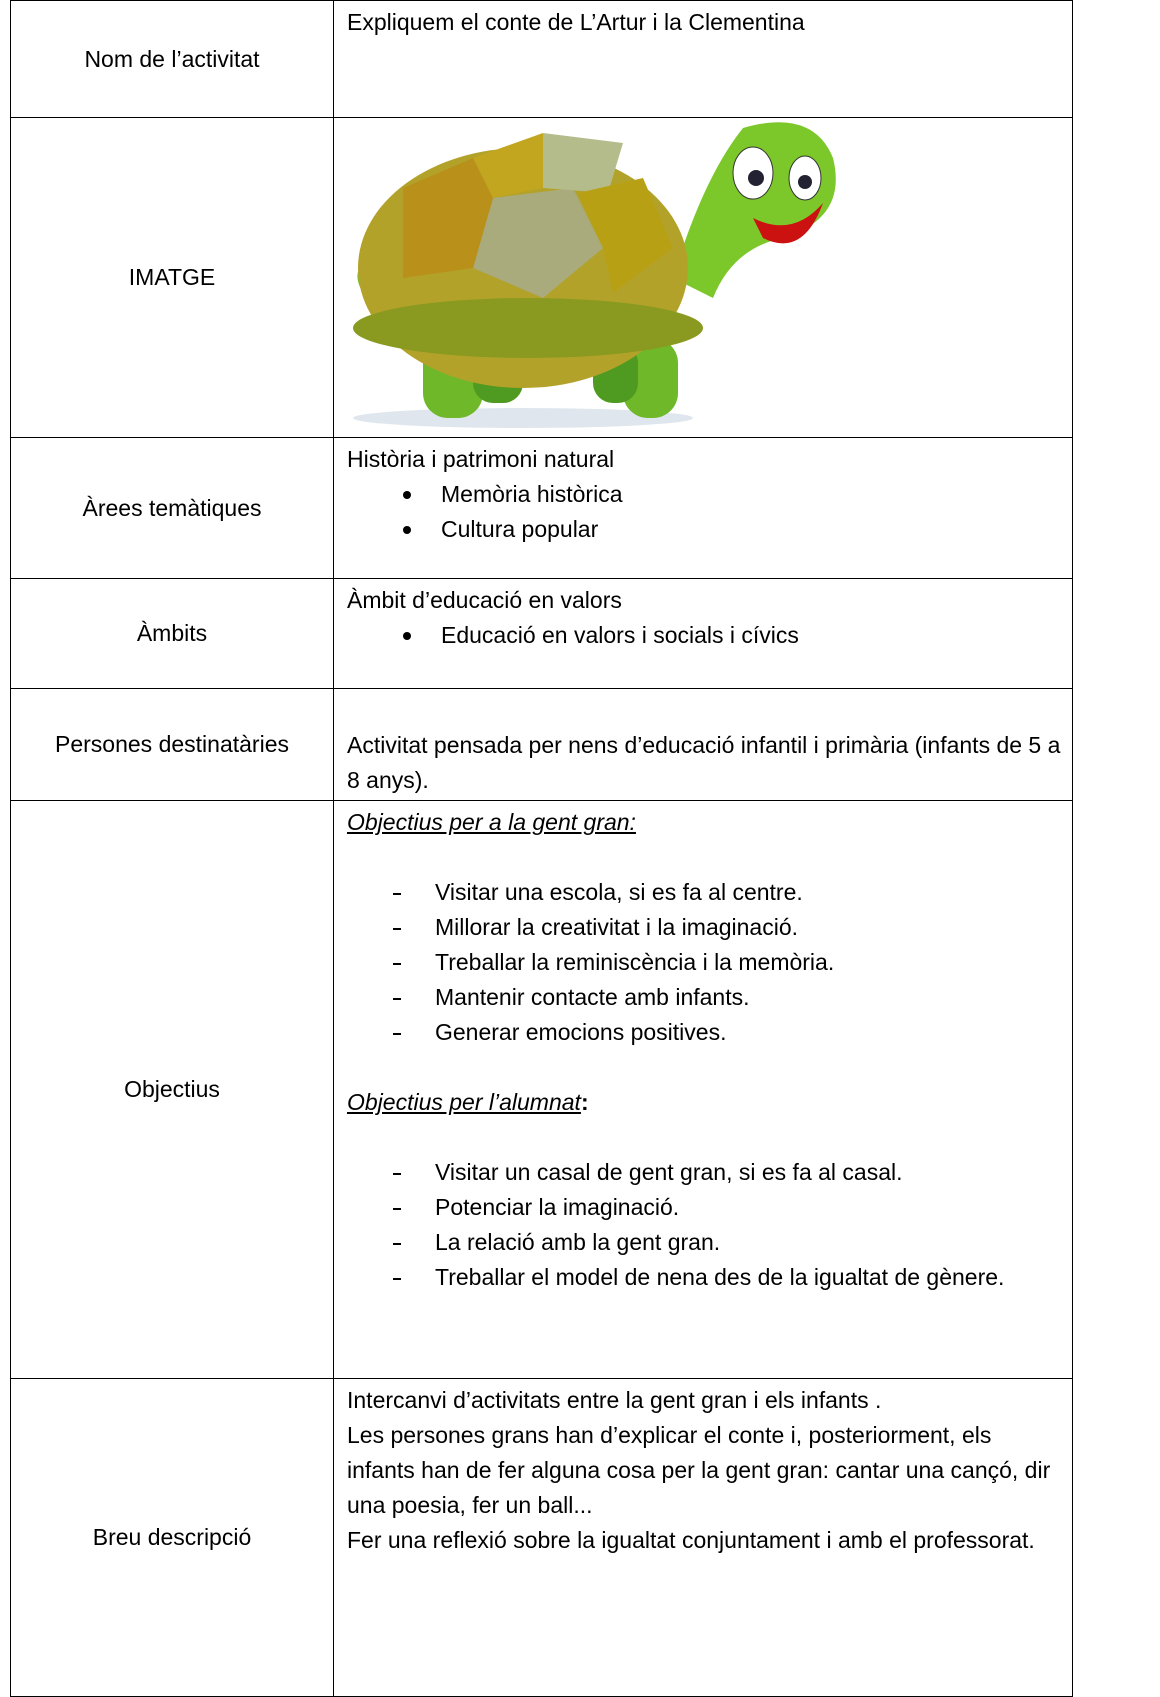  What do you see at coordinates (491, 822) in the screenshot?
I see `section-heading: Objectius per a la gent gran:` at bounding box center [491, 822].